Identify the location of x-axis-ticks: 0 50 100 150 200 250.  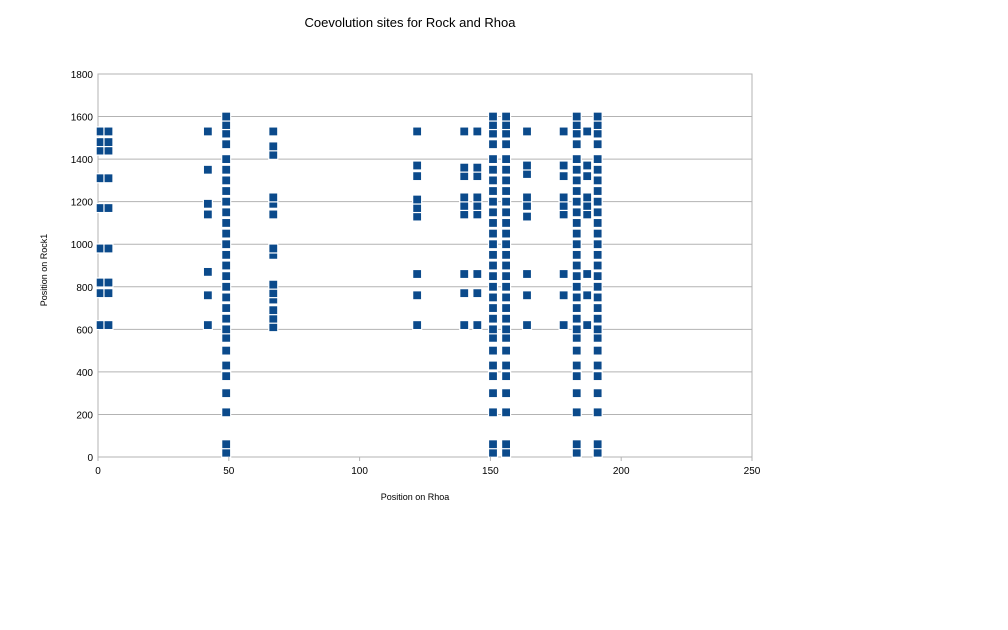
(428, 467).